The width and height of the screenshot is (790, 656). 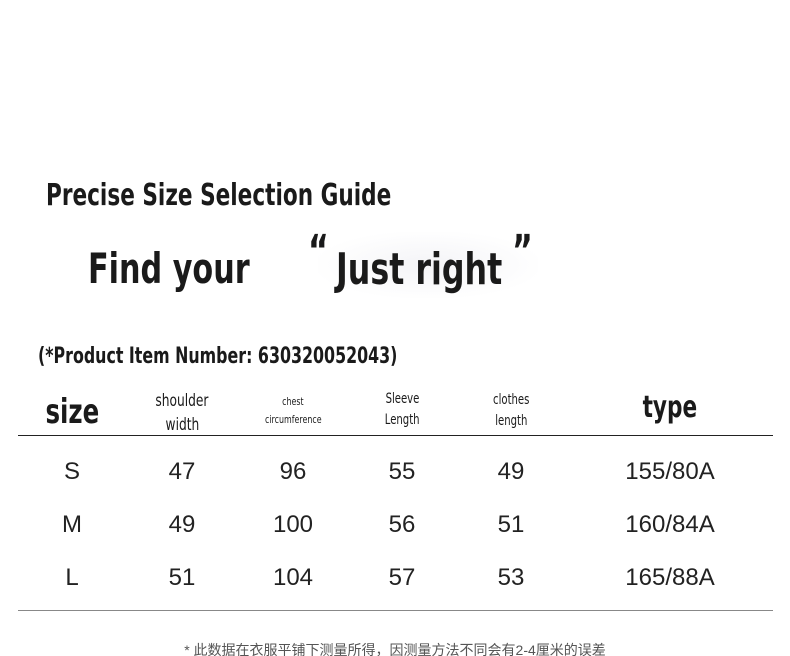 What do you see at coordinates (402, 524) in the screenshot?
I see `cell-sleeve: 56` at bounding box center [402, 524].